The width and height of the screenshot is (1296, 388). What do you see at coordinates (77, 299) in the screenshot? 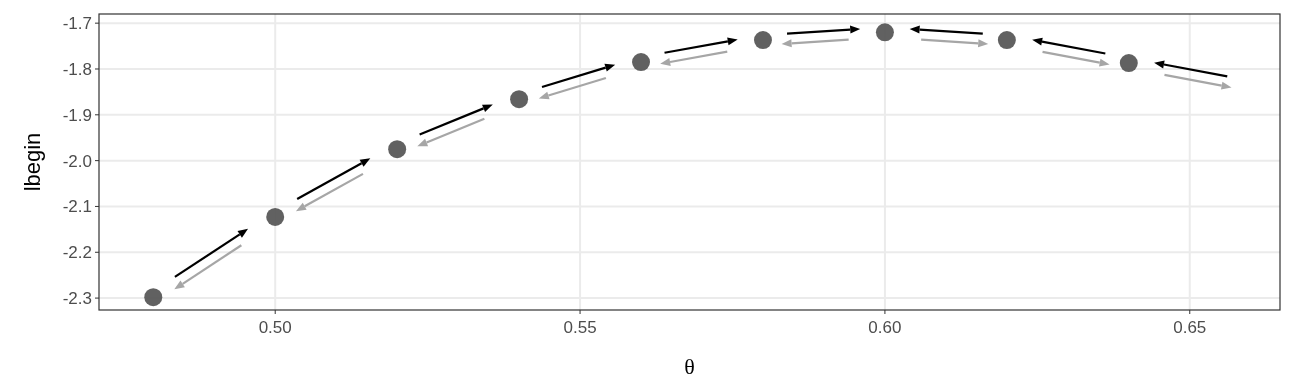
I see `y-tick-label: -2.3` at bounding box center [77, 299].